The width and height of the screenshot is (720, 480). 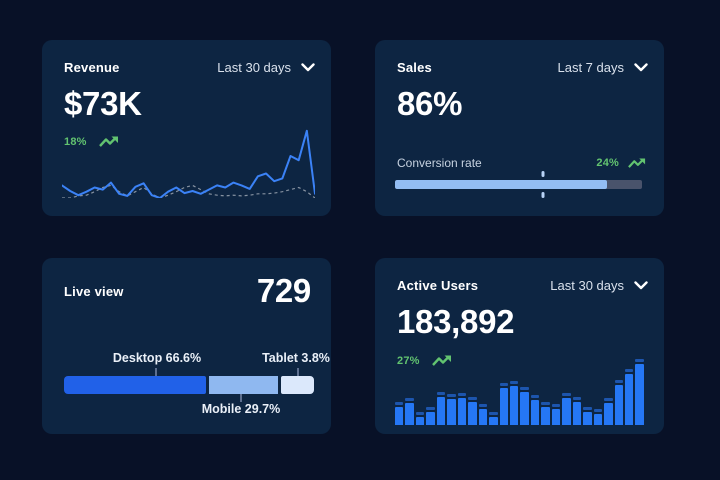 What do you see at coordinates (297, 385) in the screenshot?
I see `tablet-segment` at bounding box center [297, 385].